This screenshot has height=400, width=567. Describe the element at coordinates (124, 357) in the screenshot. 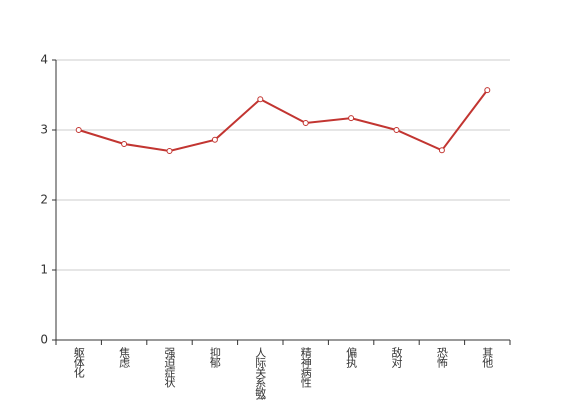

I see `x-tick-label: 焦虑` at that location.